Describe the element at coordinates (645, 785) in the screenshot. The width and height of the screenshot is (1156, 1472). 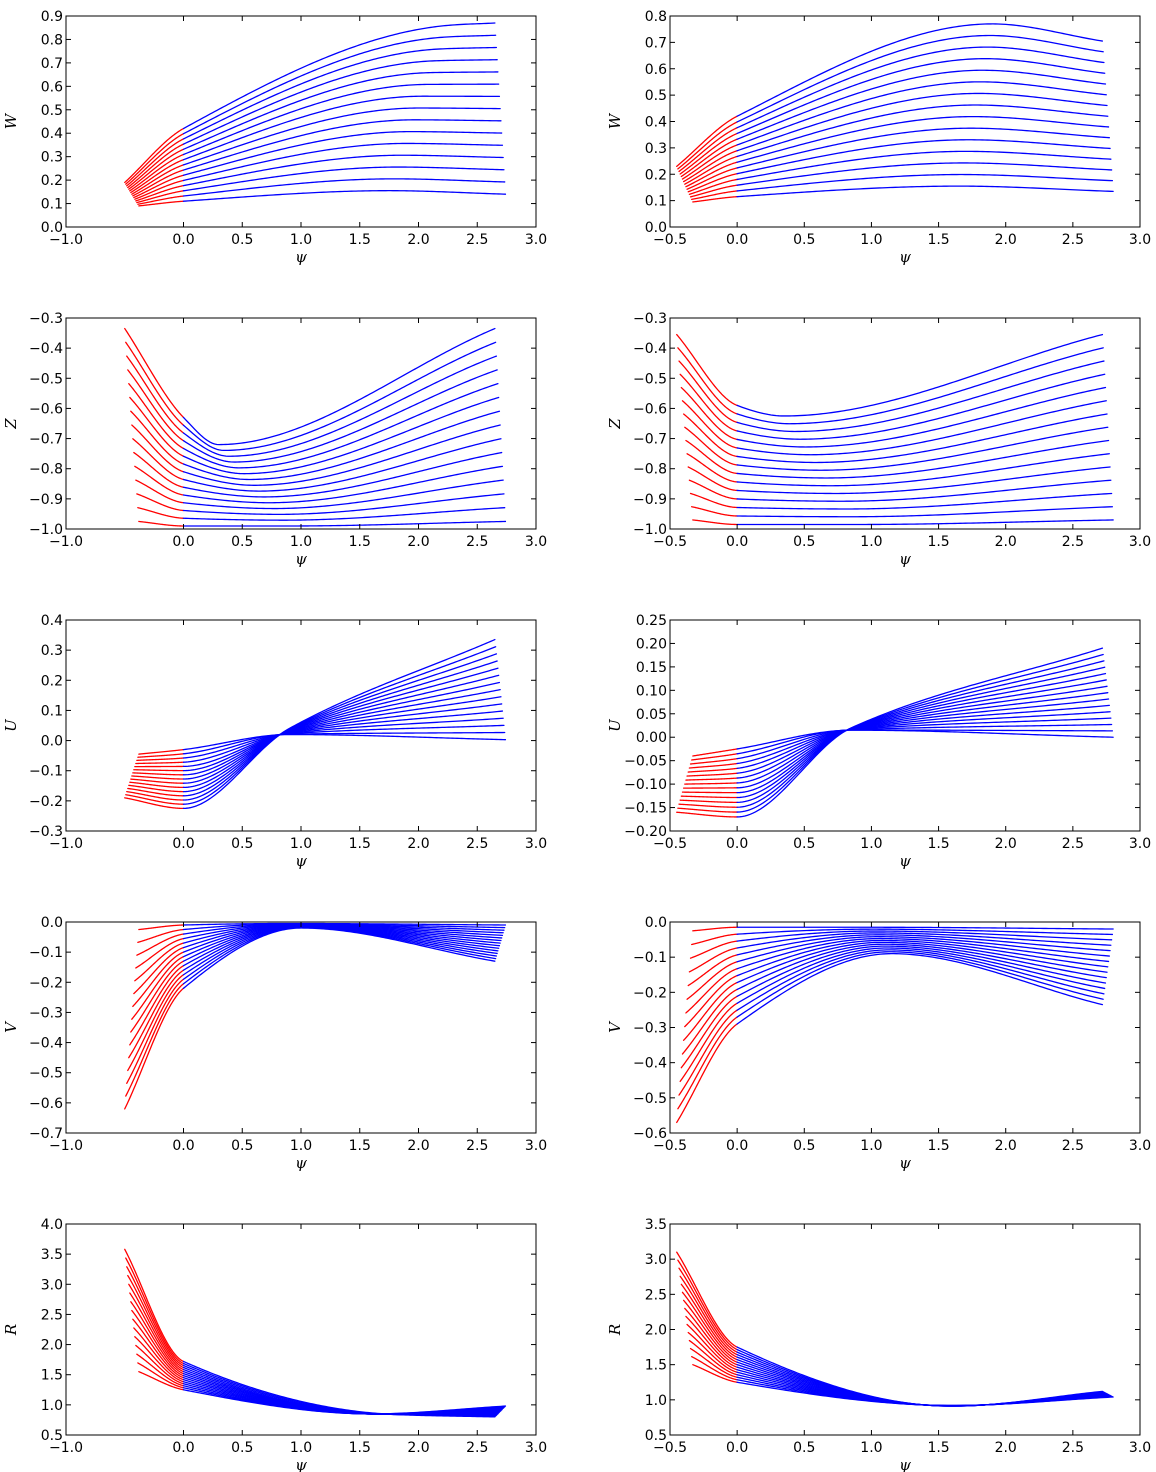
I see `y-tick-label: −0.10` at that location.